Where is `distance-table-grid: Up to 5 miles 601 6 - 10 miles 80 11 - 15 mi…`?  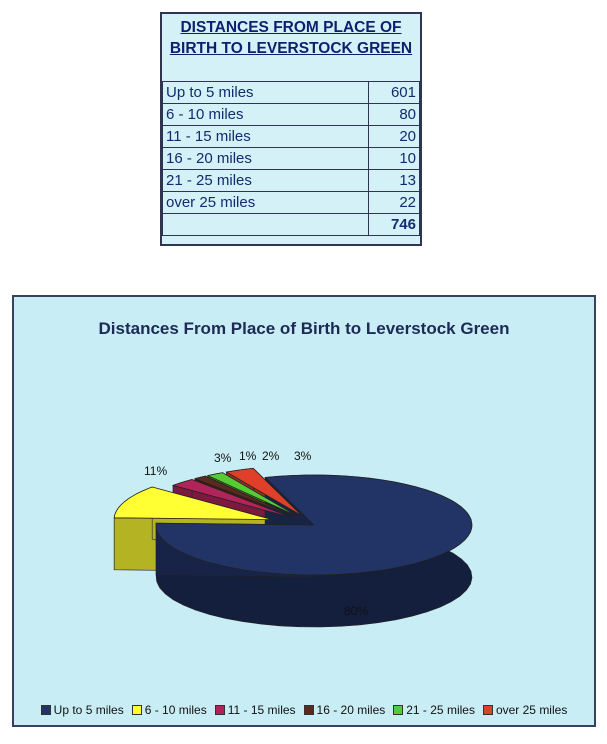 distance-table-grid: Up to 5 miles 601 6 - 10 miles 80 11 - 15 mi… is located at coordinates (291, 158).